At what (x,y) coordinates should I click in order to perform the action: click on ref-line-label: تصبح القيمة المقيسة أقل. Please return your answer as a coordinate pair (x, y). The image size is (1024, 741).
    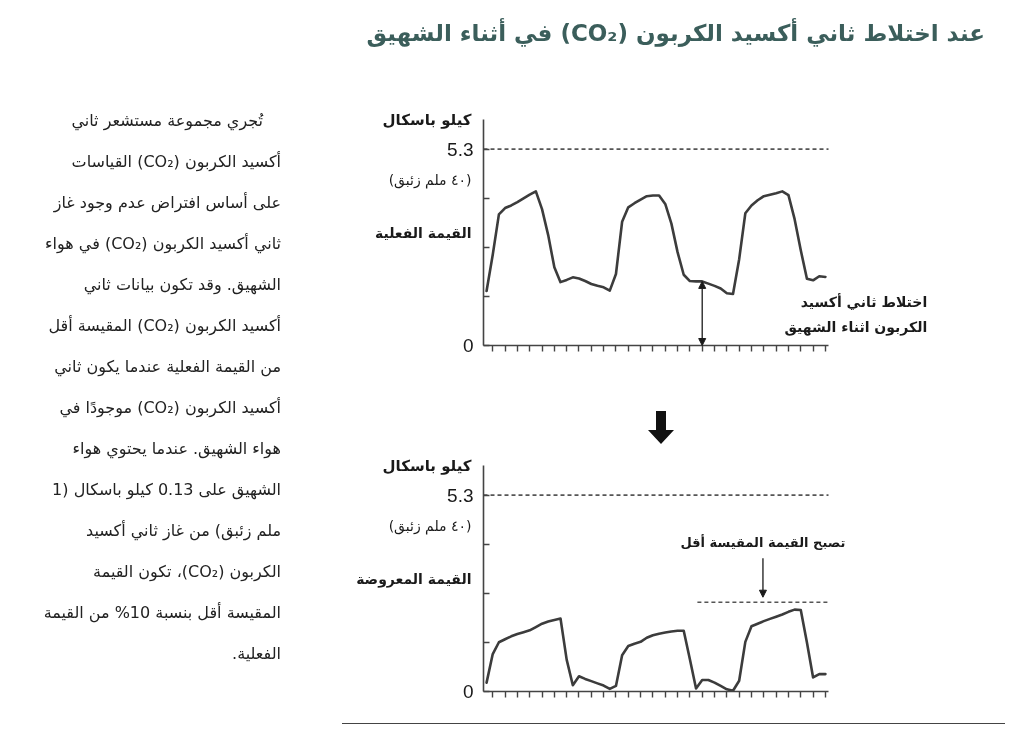
    Looking at the image, I should click on (763, 542).